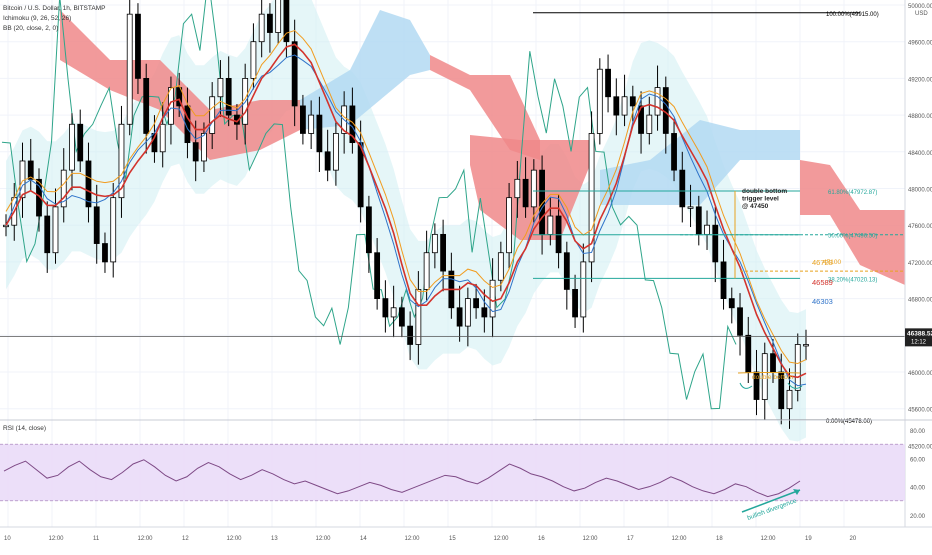  What do you see at coordinates (363, 539) in the screenshot?
I see `time-tick-label: 14` at bounding box center [363, 539].